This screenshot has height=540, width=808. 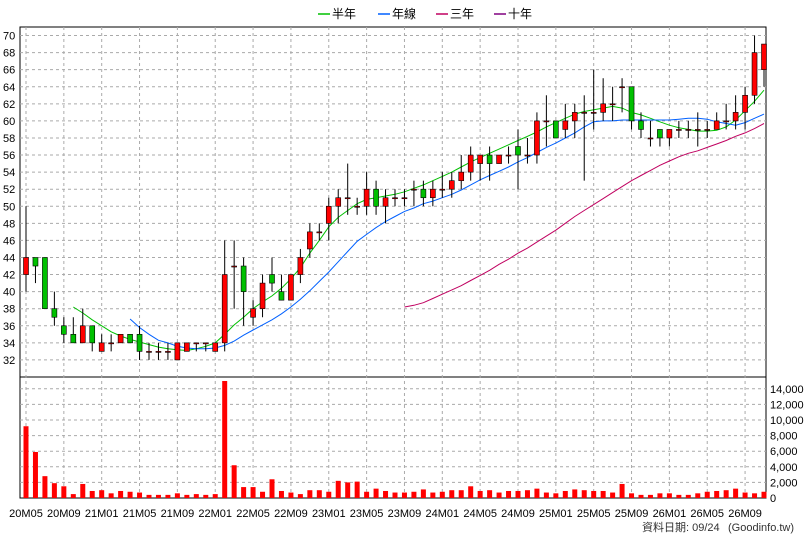 What do you see at coordinates (9, 344) in the screenshot?
I see `price-tick-label: 34` at bounding box center [9, 344].